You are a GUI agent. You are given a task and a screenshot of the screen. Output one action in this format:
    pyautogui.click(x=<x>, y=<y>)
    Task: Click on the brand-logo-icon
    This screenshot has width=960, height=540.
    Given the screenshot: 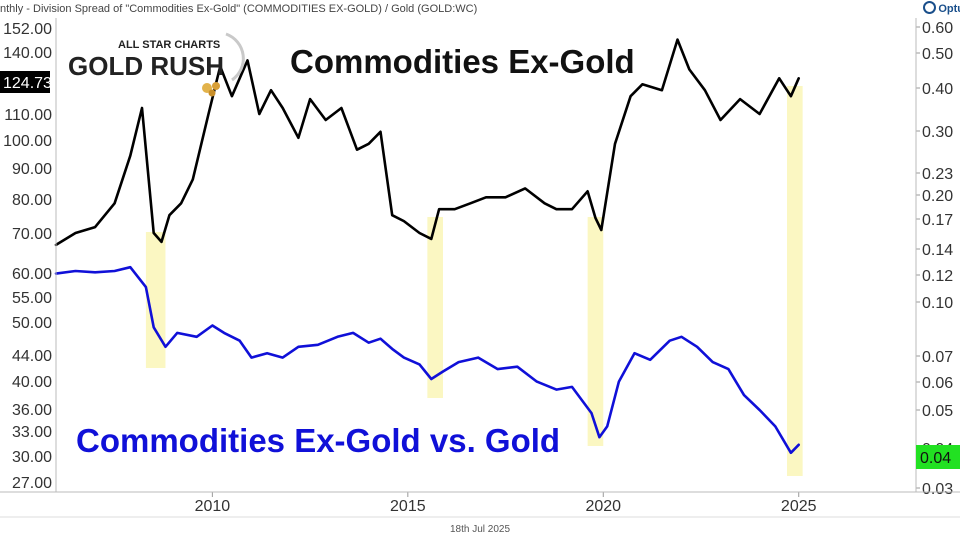 What is the action you would take?
    pyautogui.click(x=930, y=7)
    